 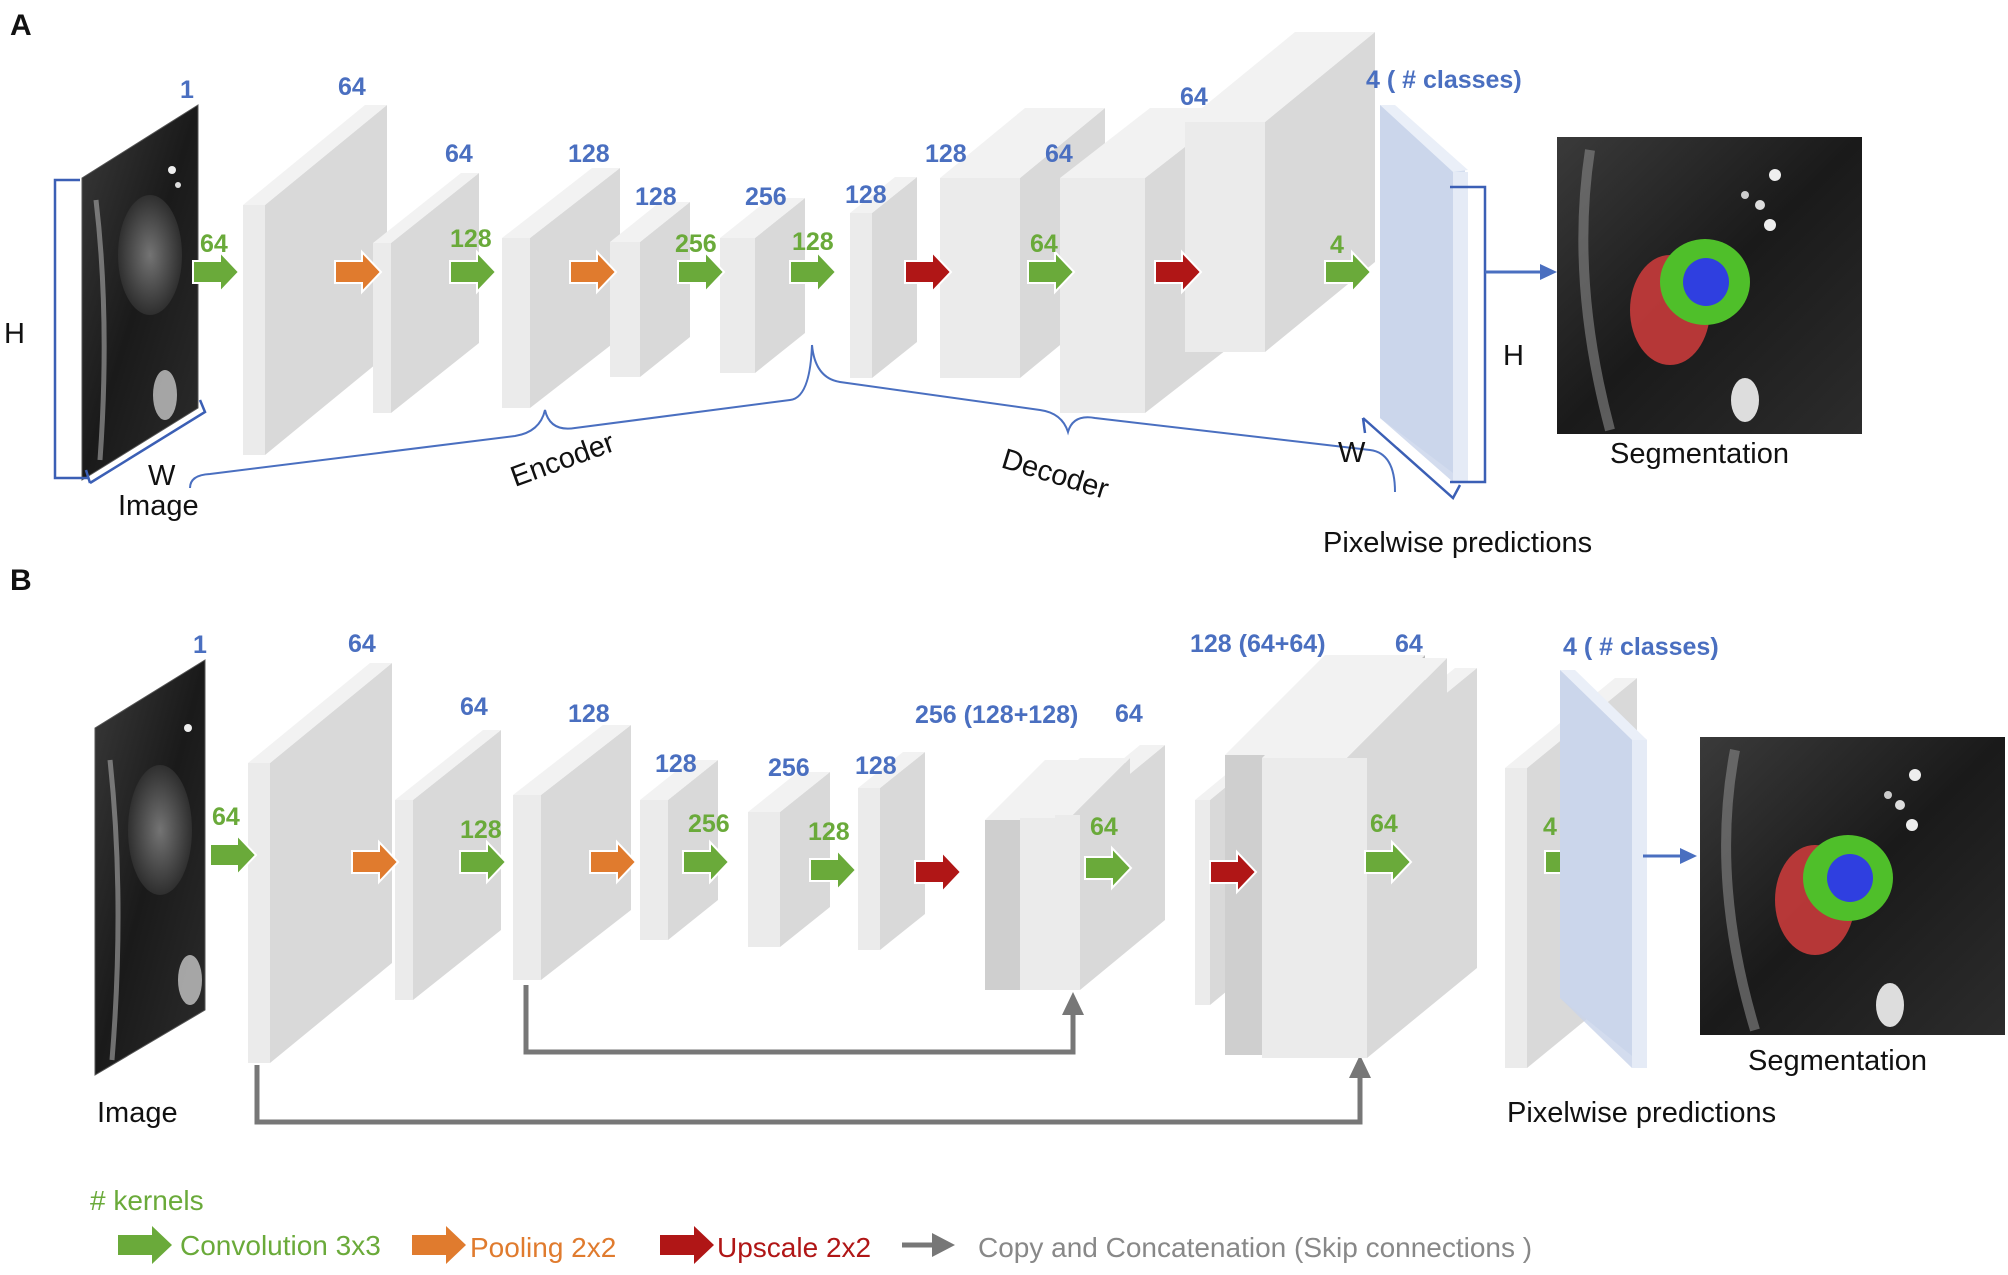 What do you see at coordinates (1550, 827) in the screenshot?
I see `arrow-count-b-6: 4` at bounding box center [1550, 827].